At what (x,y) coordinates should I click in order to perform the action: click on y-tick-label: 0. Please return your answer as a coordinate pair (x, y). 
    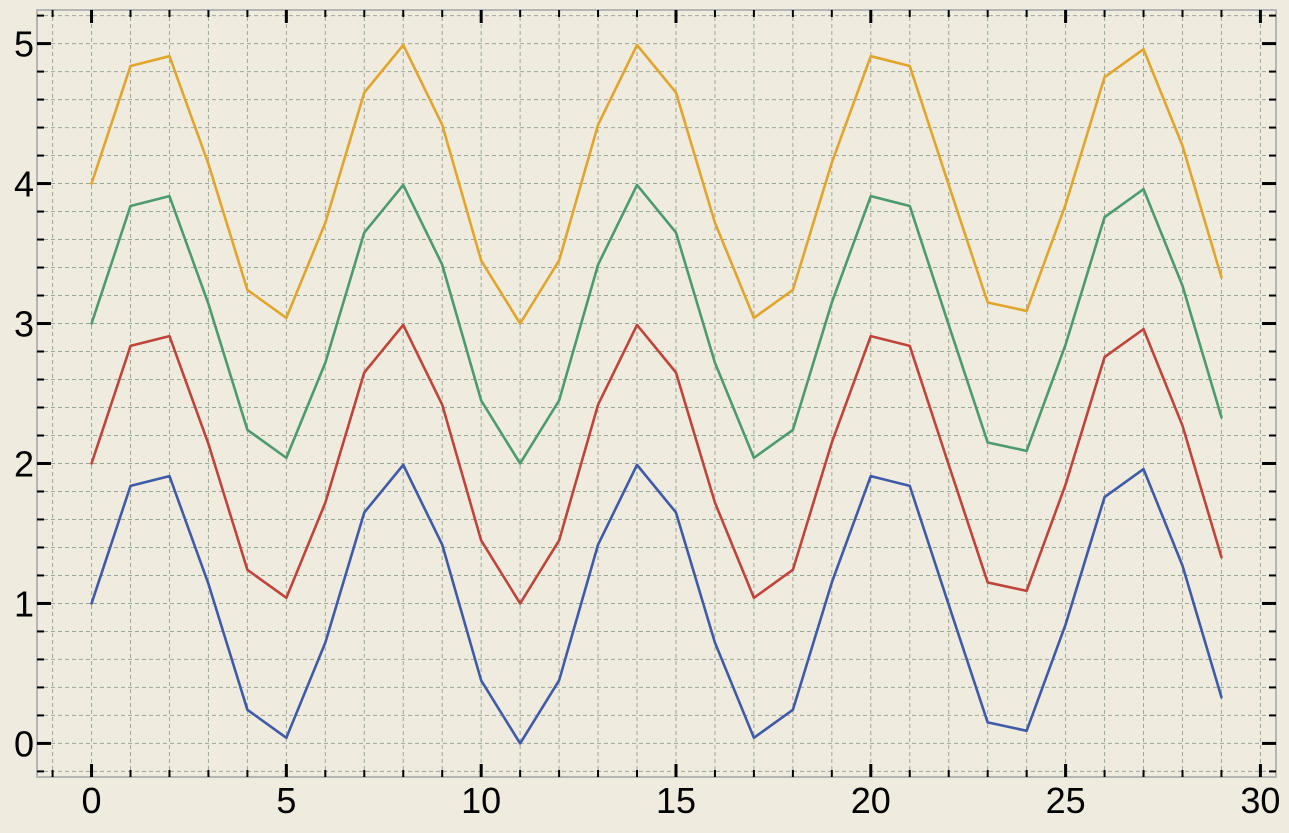
    Looking at the image, I should click on (24, 743).